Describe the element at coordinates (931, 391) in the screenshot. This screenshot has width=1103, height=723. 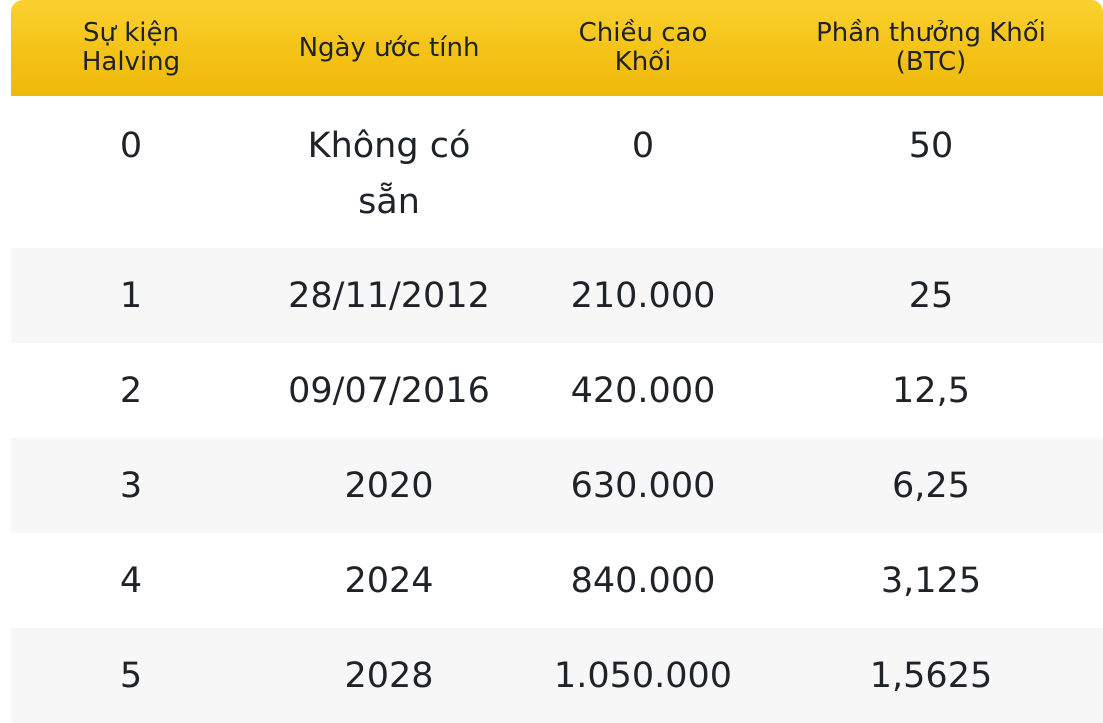
I see `cell-block-reward: 12,5` at that location.